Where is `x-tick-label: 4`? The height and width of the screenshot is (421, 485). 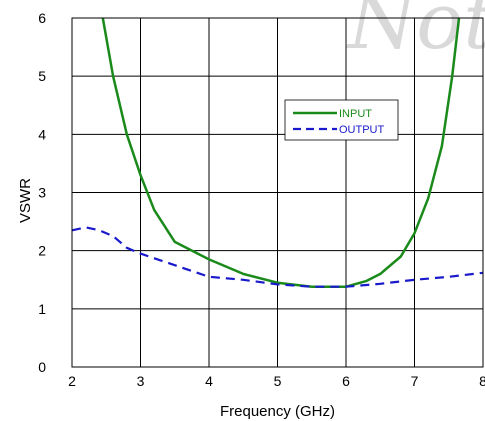
x-tick-label: 4 is located at coordinates (209, 381).